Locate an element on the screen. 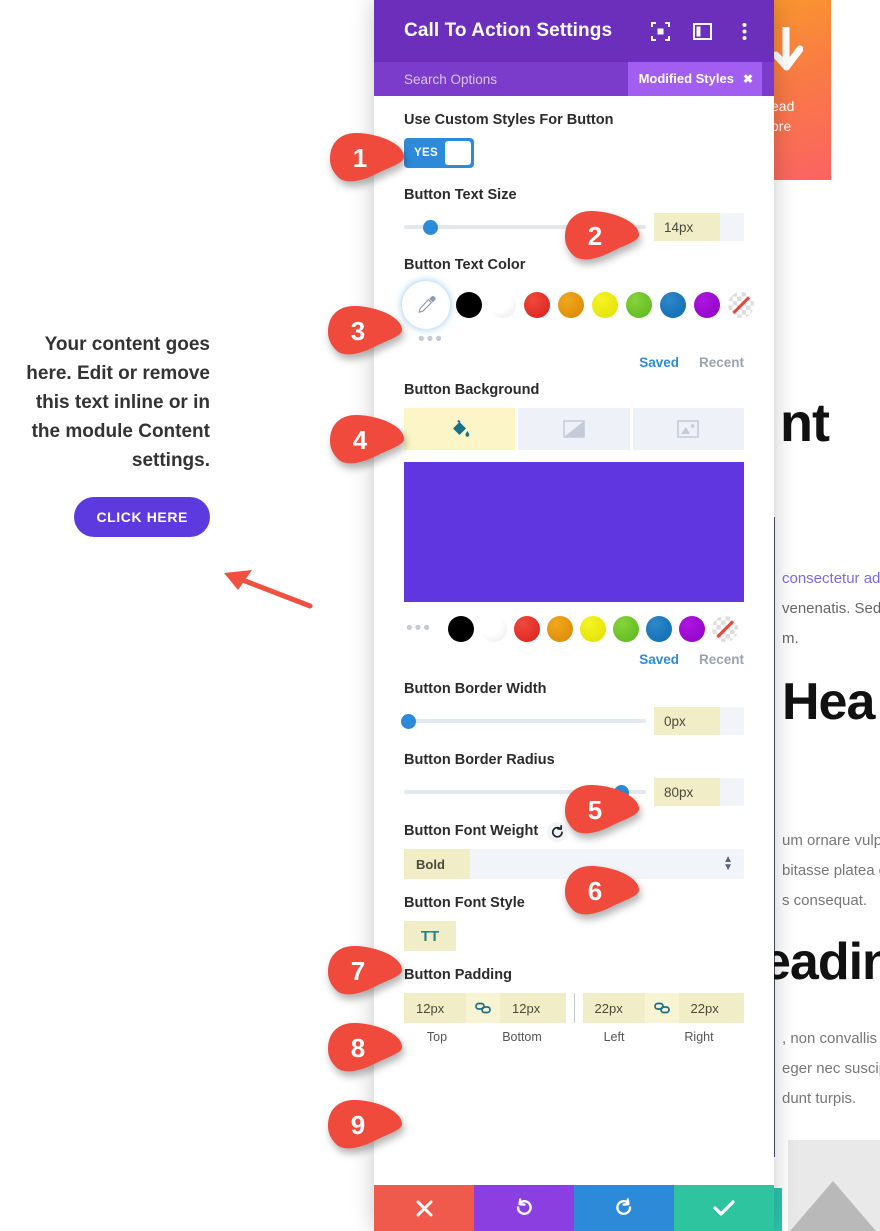 This screenshot has height=1231, width=880. right-paragraph-3-line-2: eger nec suscipi is located at coordinates (831, 1068).